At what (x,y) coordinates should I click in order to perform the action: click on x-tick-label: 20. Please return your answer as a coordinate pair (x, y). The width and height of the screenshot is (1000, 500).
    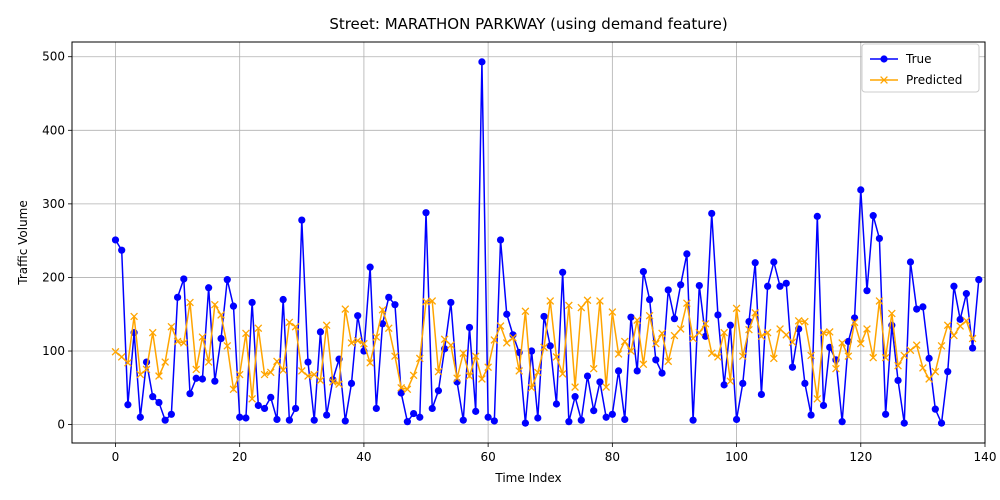
    Looking at the image, I should click on (239, 457).